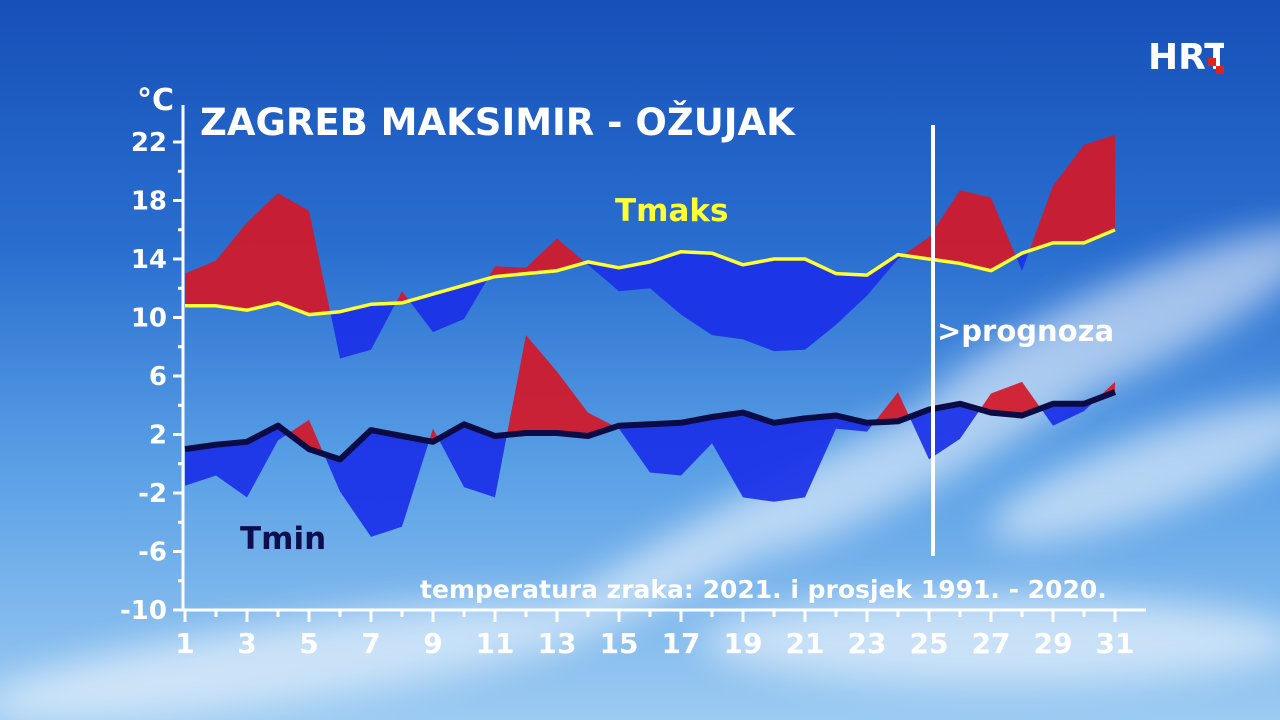 This screenshot has height=720, width=1280. Describe the element at coordinates (155, 100) in the screenshot. I see `y-axis-unit: °C` at that location.